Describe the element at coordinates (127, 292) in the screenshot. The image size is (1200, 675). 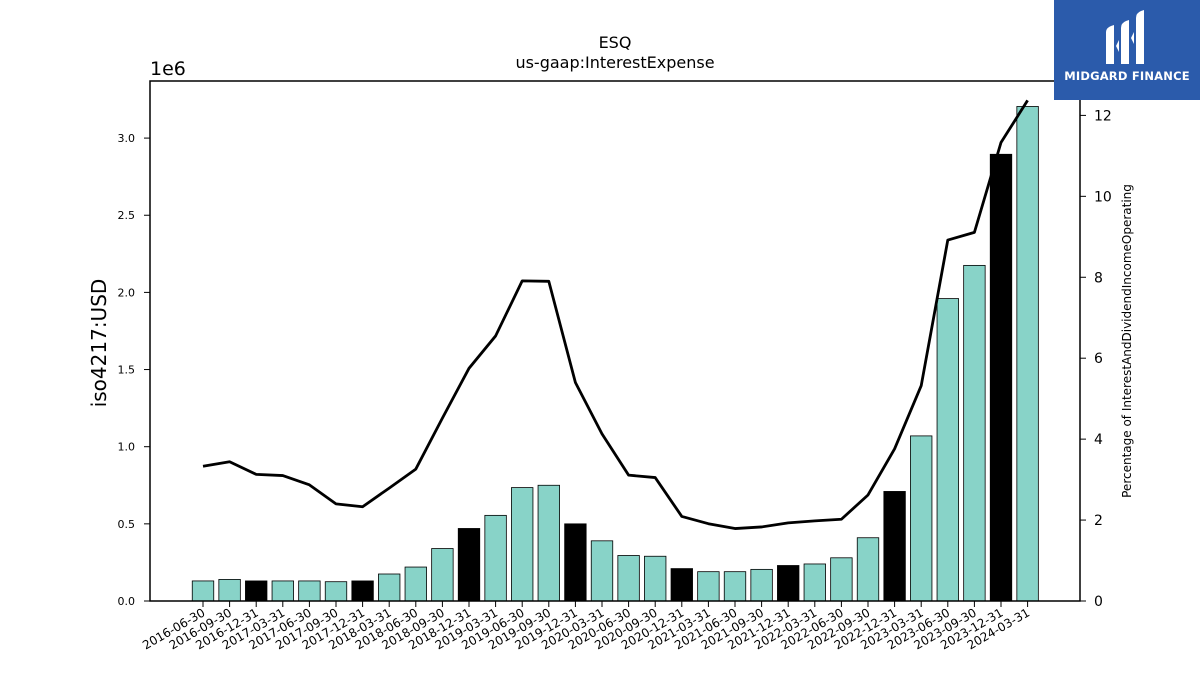
I see `y-tick-label: 2.0` at that location.